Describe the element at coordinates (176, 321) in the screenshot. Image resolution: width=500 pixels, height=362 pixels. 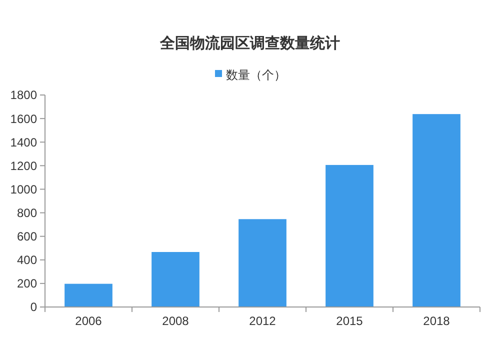
I see `x-tick-label: 2008` at that location.